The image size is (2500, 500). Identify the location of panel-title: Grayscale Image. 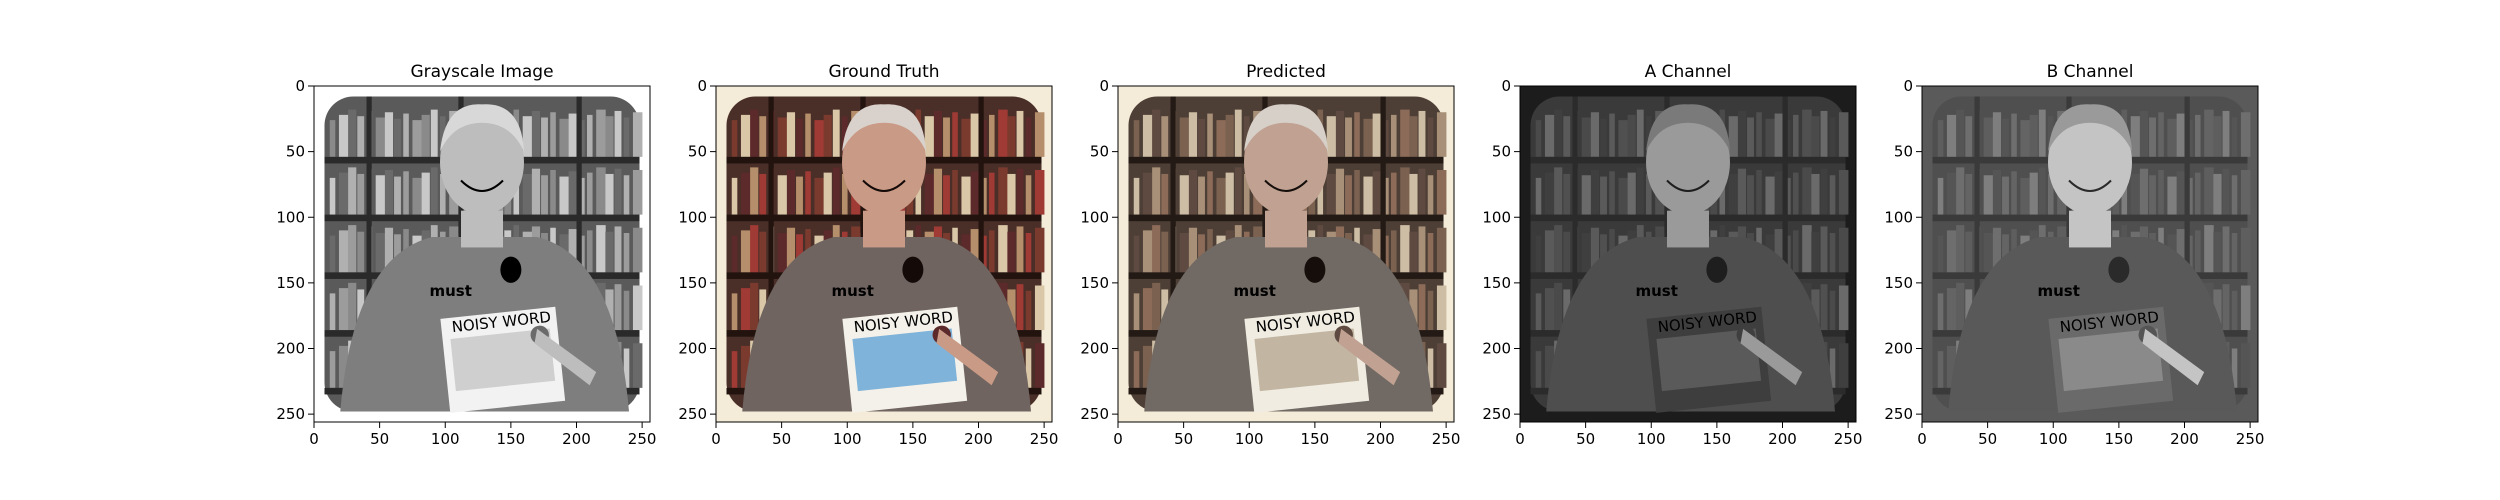
(482, 72).